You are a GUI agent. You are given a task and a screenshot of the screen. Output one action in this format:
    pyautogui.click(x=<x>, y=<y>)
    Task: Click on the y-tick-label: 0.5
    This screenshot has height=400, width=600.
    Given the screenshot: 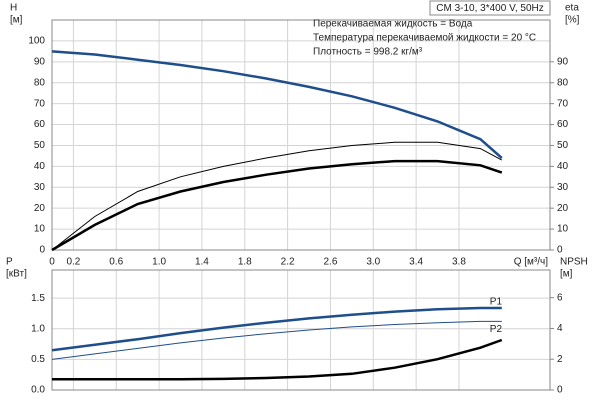 What is the action you would take?
    pyautogui.click(x=38, y=359)
    